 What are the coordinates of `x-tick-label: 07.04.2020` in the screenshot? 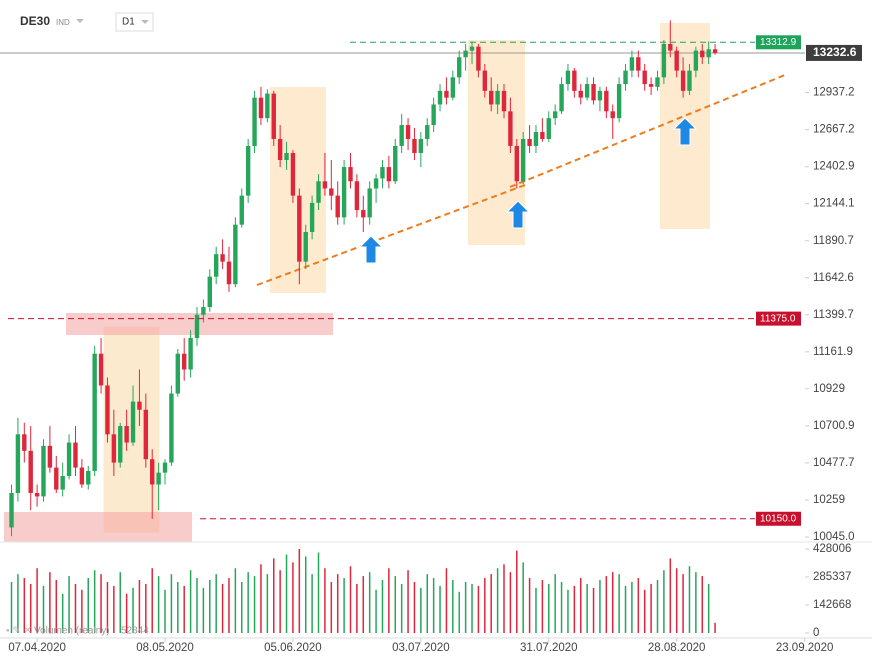 It's located at (37, 648).